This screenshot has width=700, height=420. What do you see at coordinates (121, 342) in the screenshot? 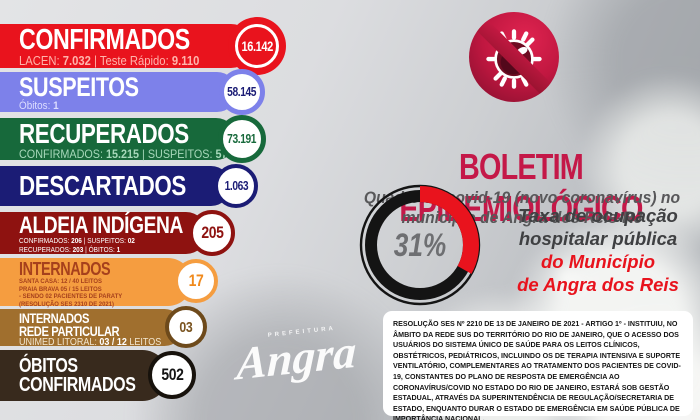
I see `stat-sub-value: 12` at bounding box center [121, 342].